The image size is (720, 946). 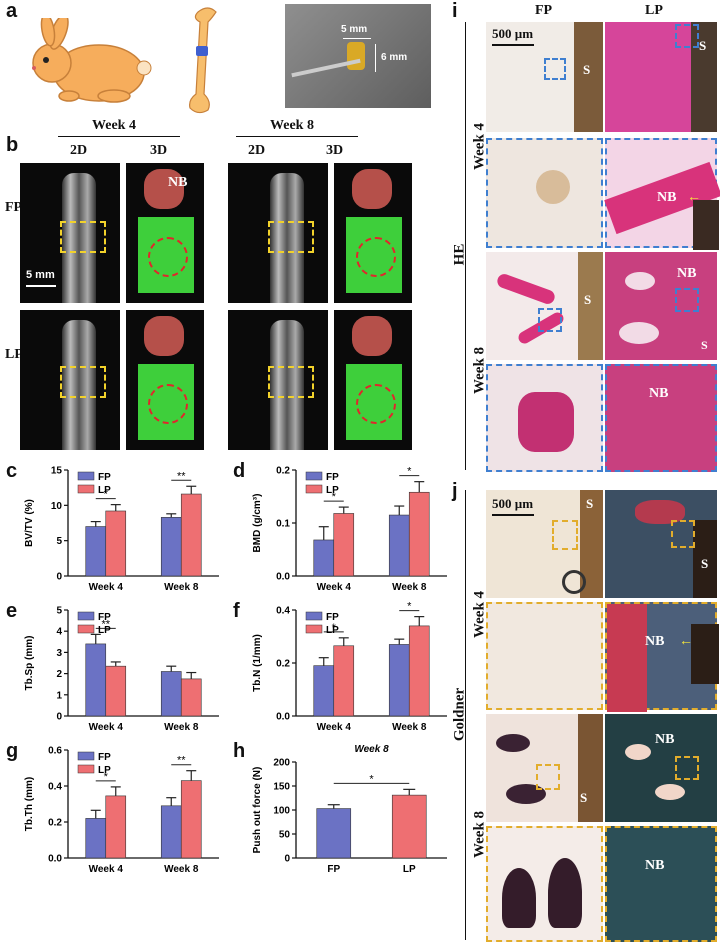 I want to click on scale-label: 5 mm, so click(x=40, y=275).